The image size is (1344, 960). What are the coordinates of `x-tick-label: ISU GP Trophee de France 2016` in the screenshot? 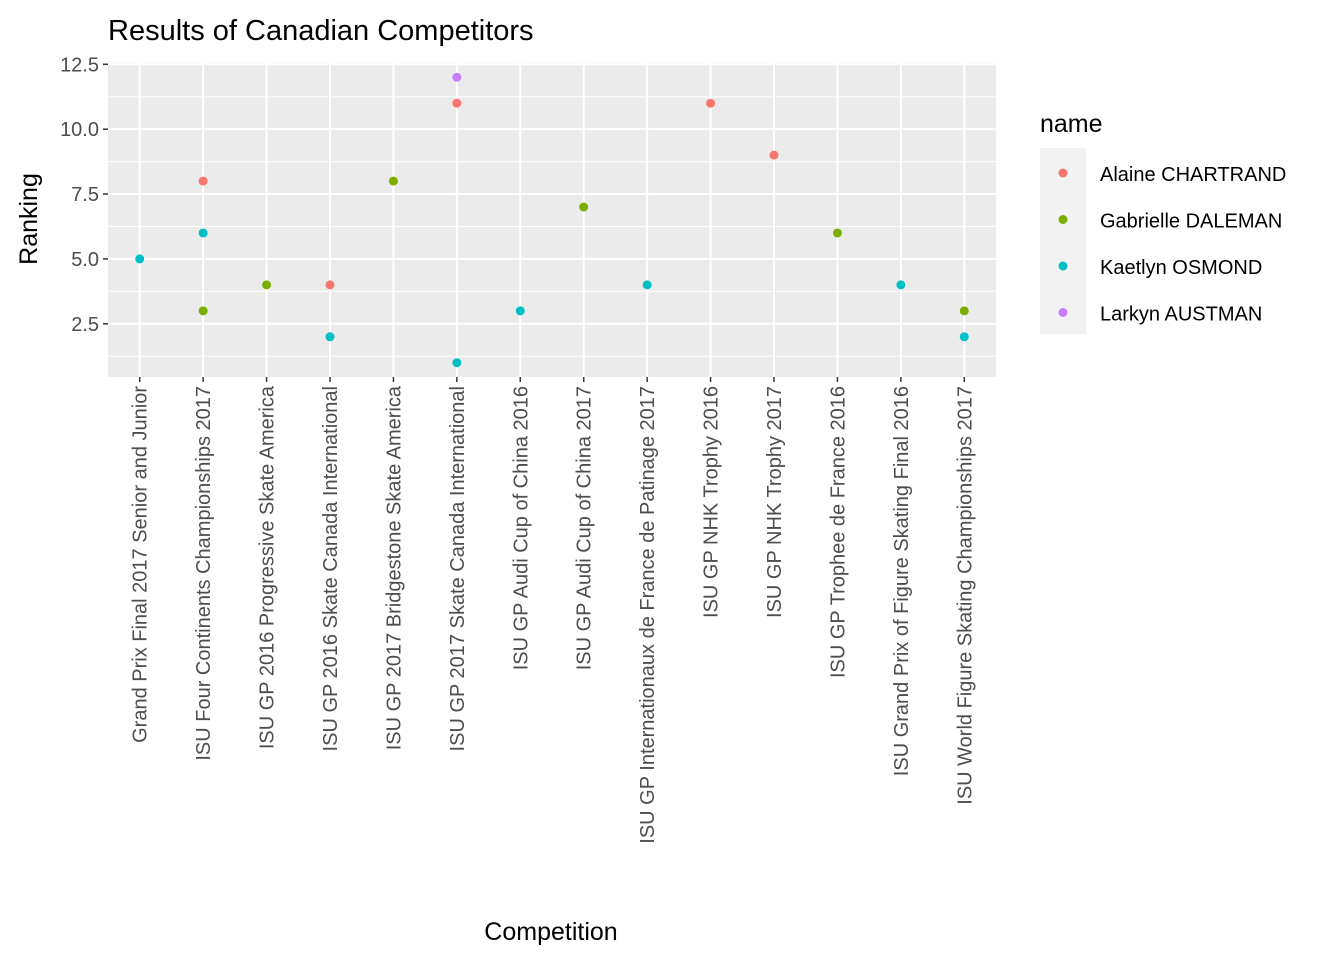 It's located at (838, 532).